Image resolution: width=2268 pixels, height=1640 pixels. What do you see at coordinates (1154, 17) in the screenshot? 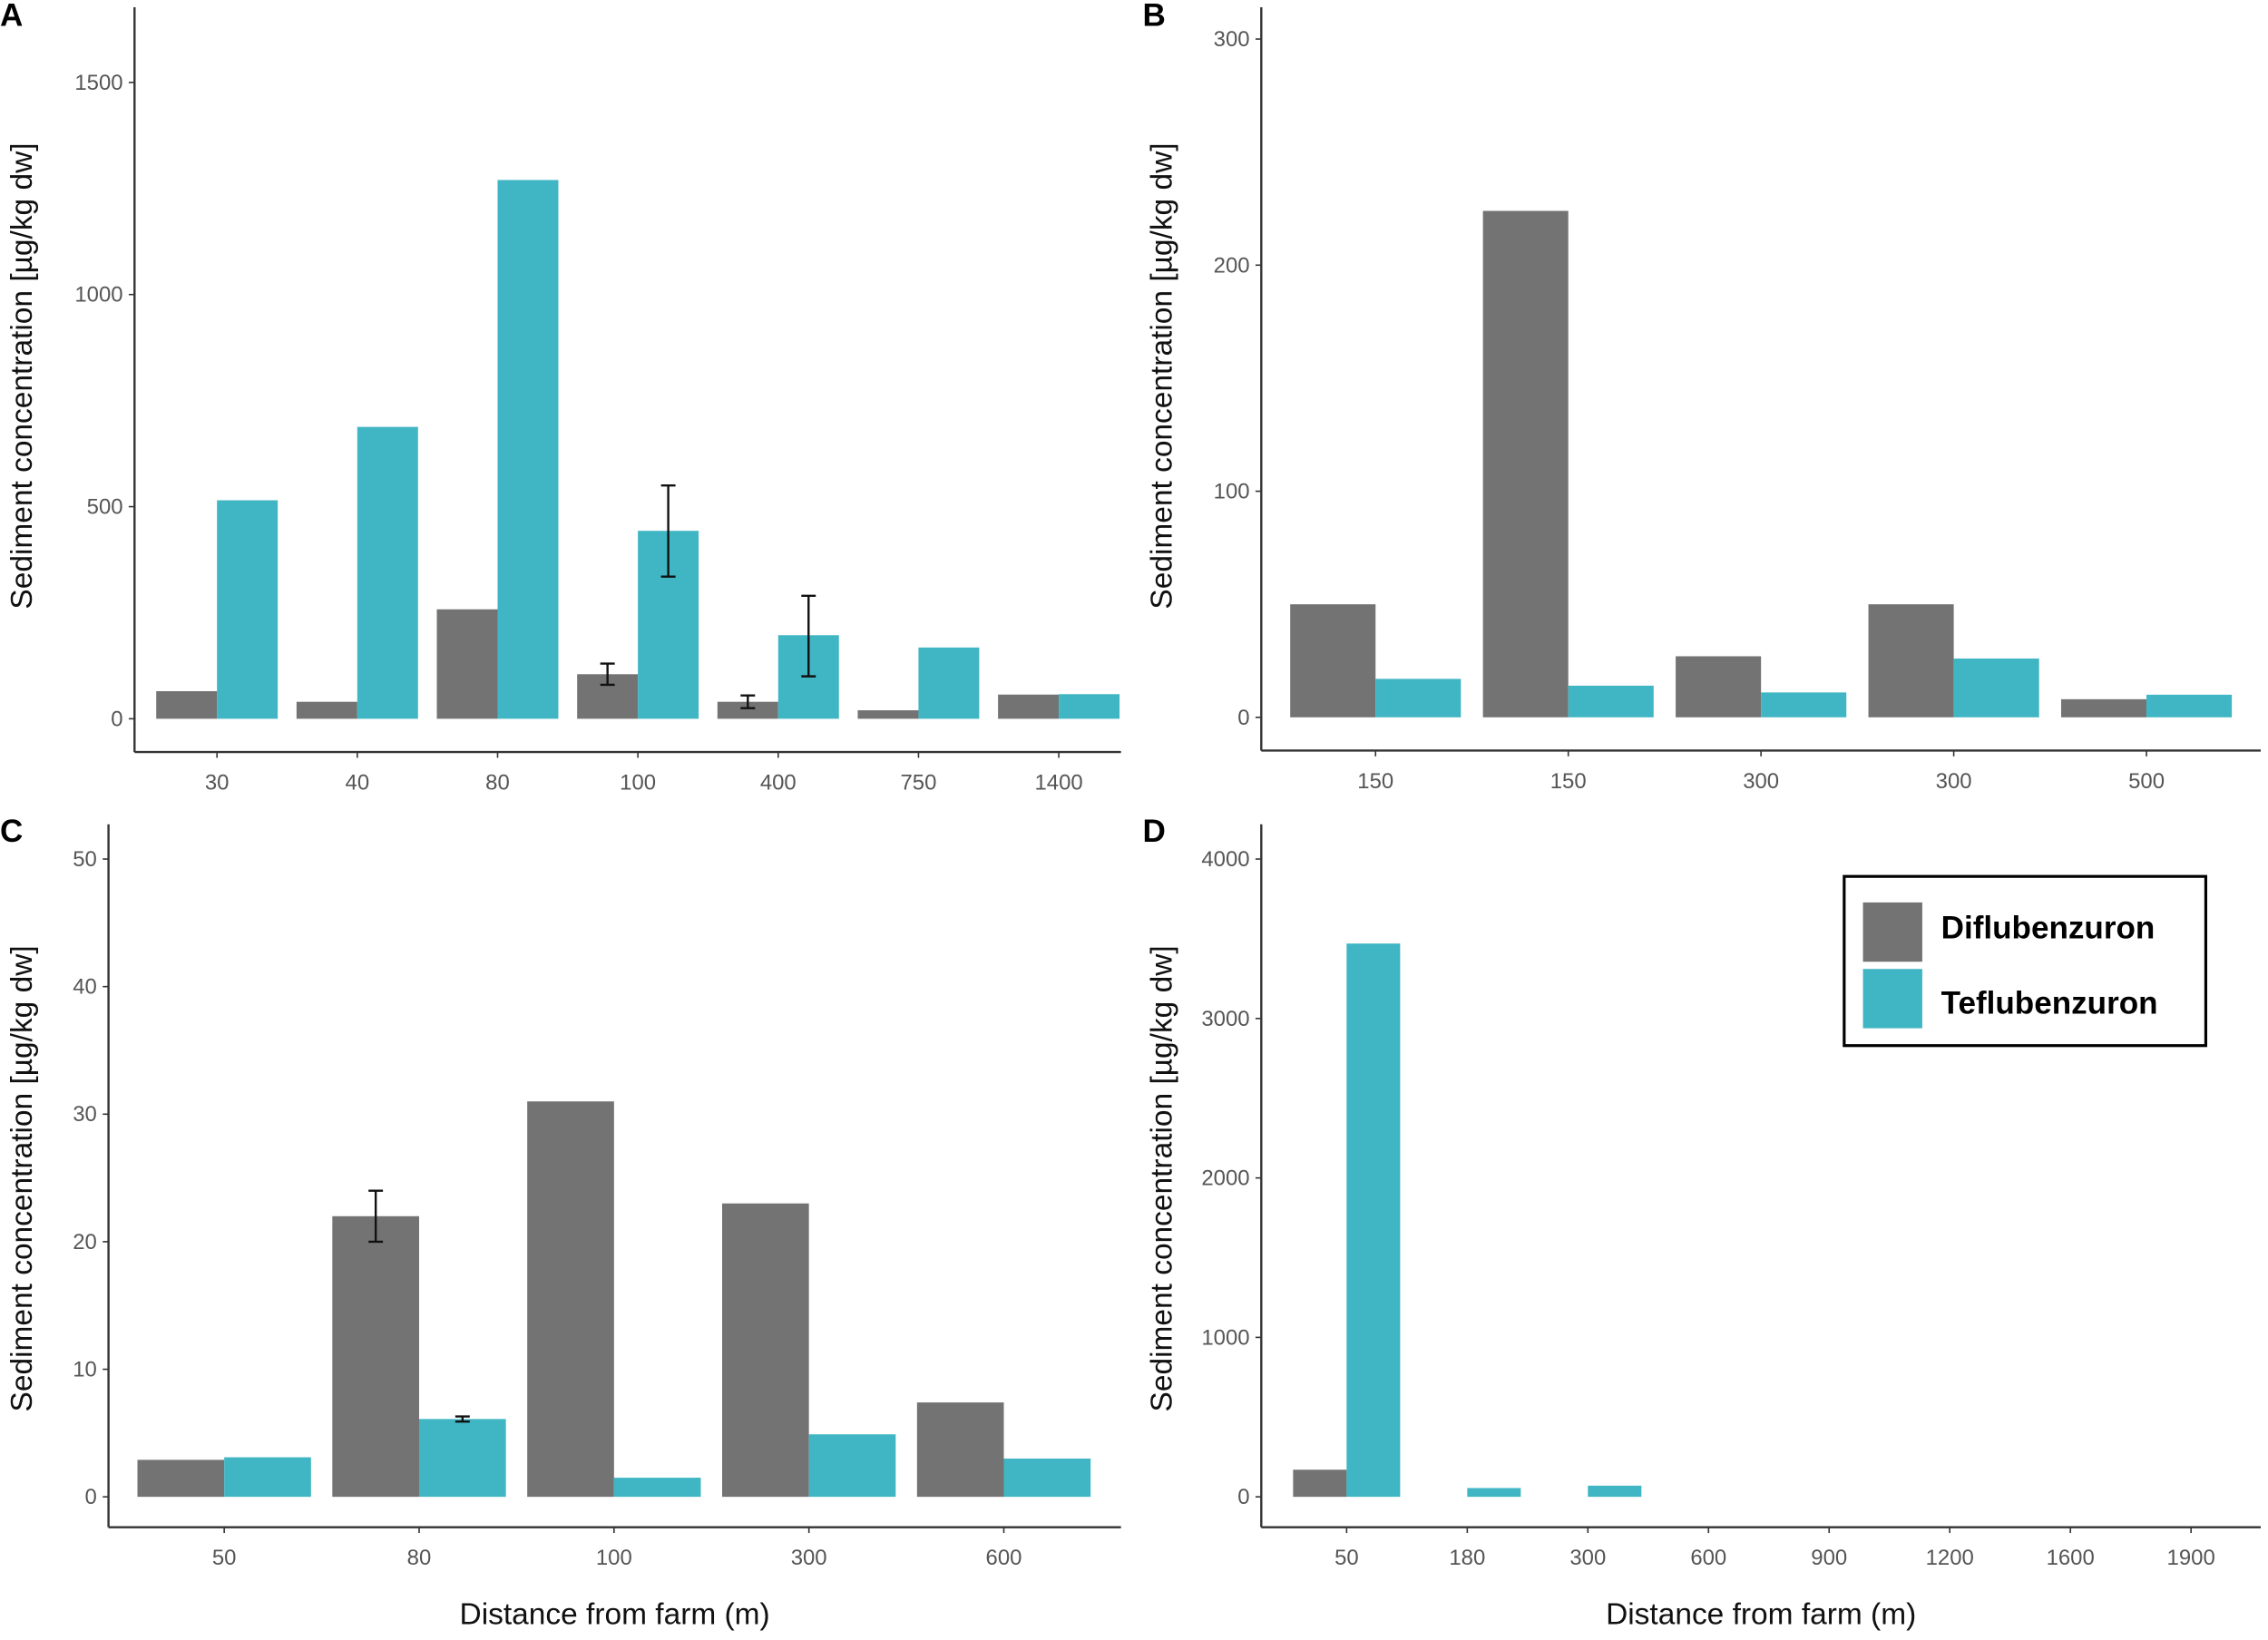
I see `panel-label: B` at bounding box center [1154, 17].